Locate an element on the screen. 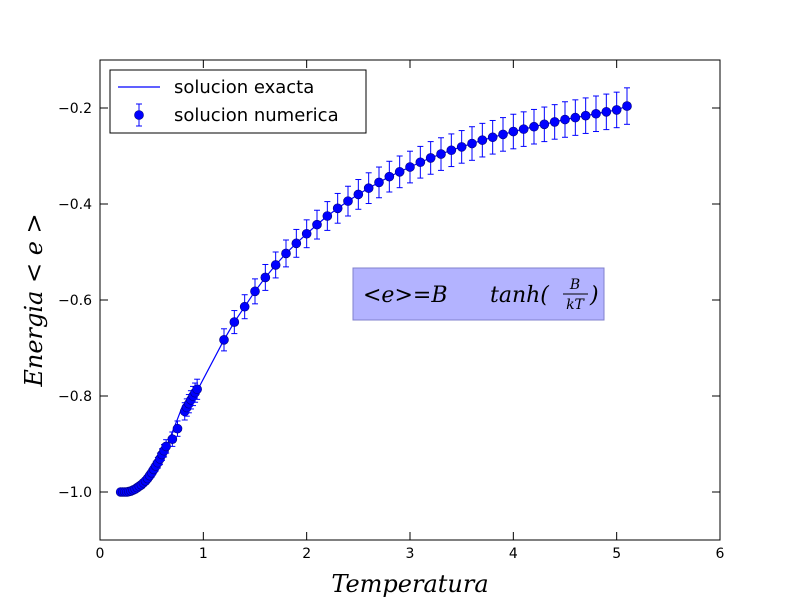  legend-label-exacta: solucion exacta is located at coordinates (244, 87).